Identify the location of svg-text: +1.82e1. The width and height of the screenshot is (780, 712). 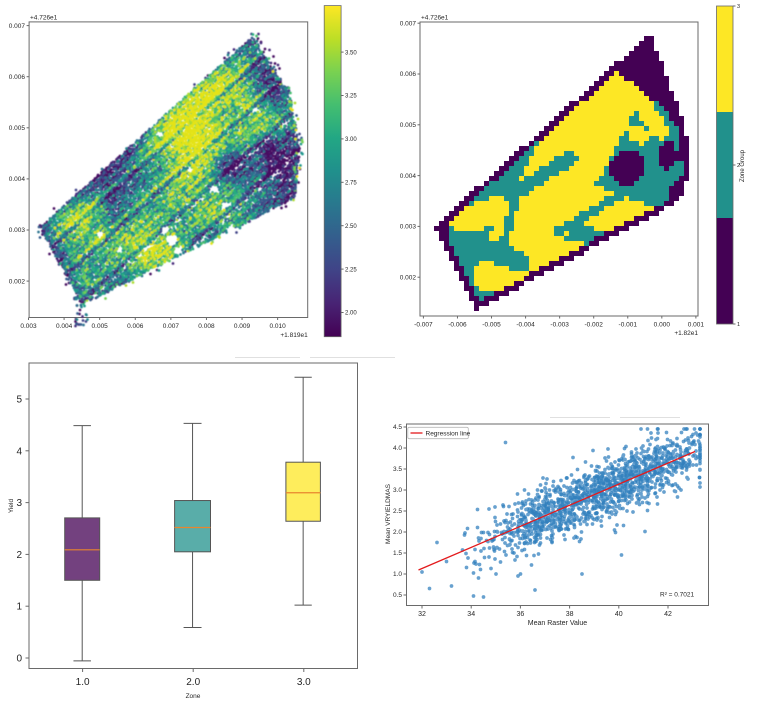
(686, 333).